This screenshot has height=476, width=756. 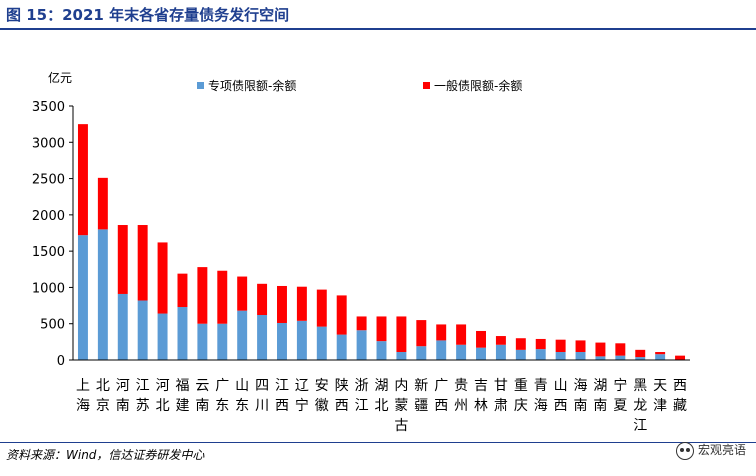 I want to click on x-tick-label: 四, so click(x=262, y=386).